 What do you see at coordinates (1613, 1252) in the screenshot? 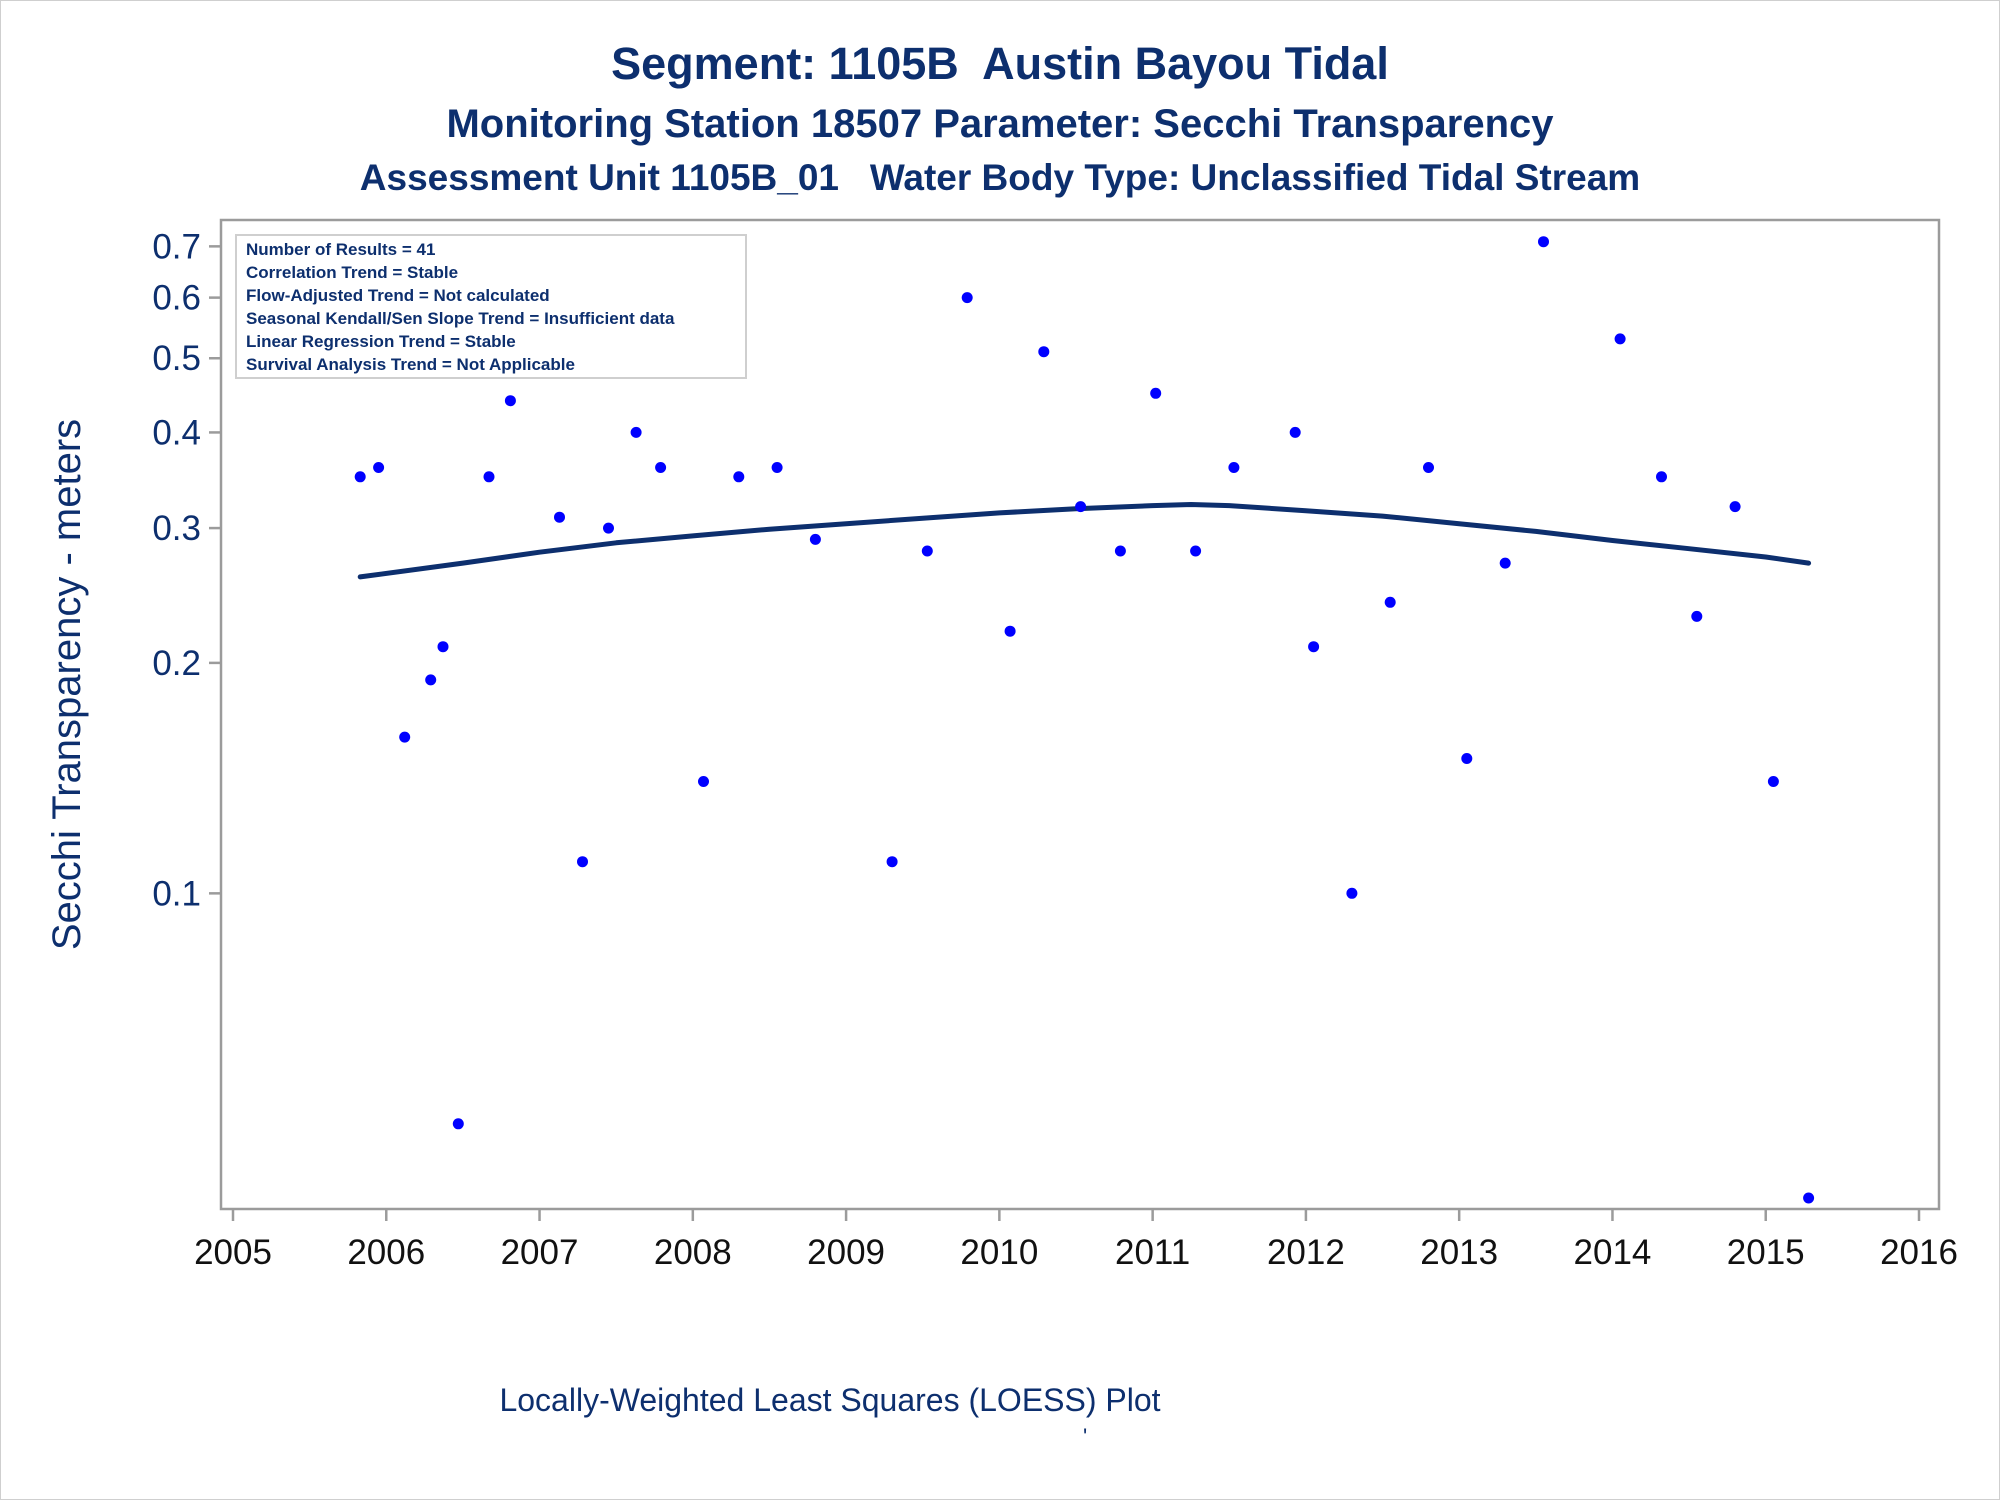
I see `x-tick-label: 2014` at bounding box center [1613, 1252].